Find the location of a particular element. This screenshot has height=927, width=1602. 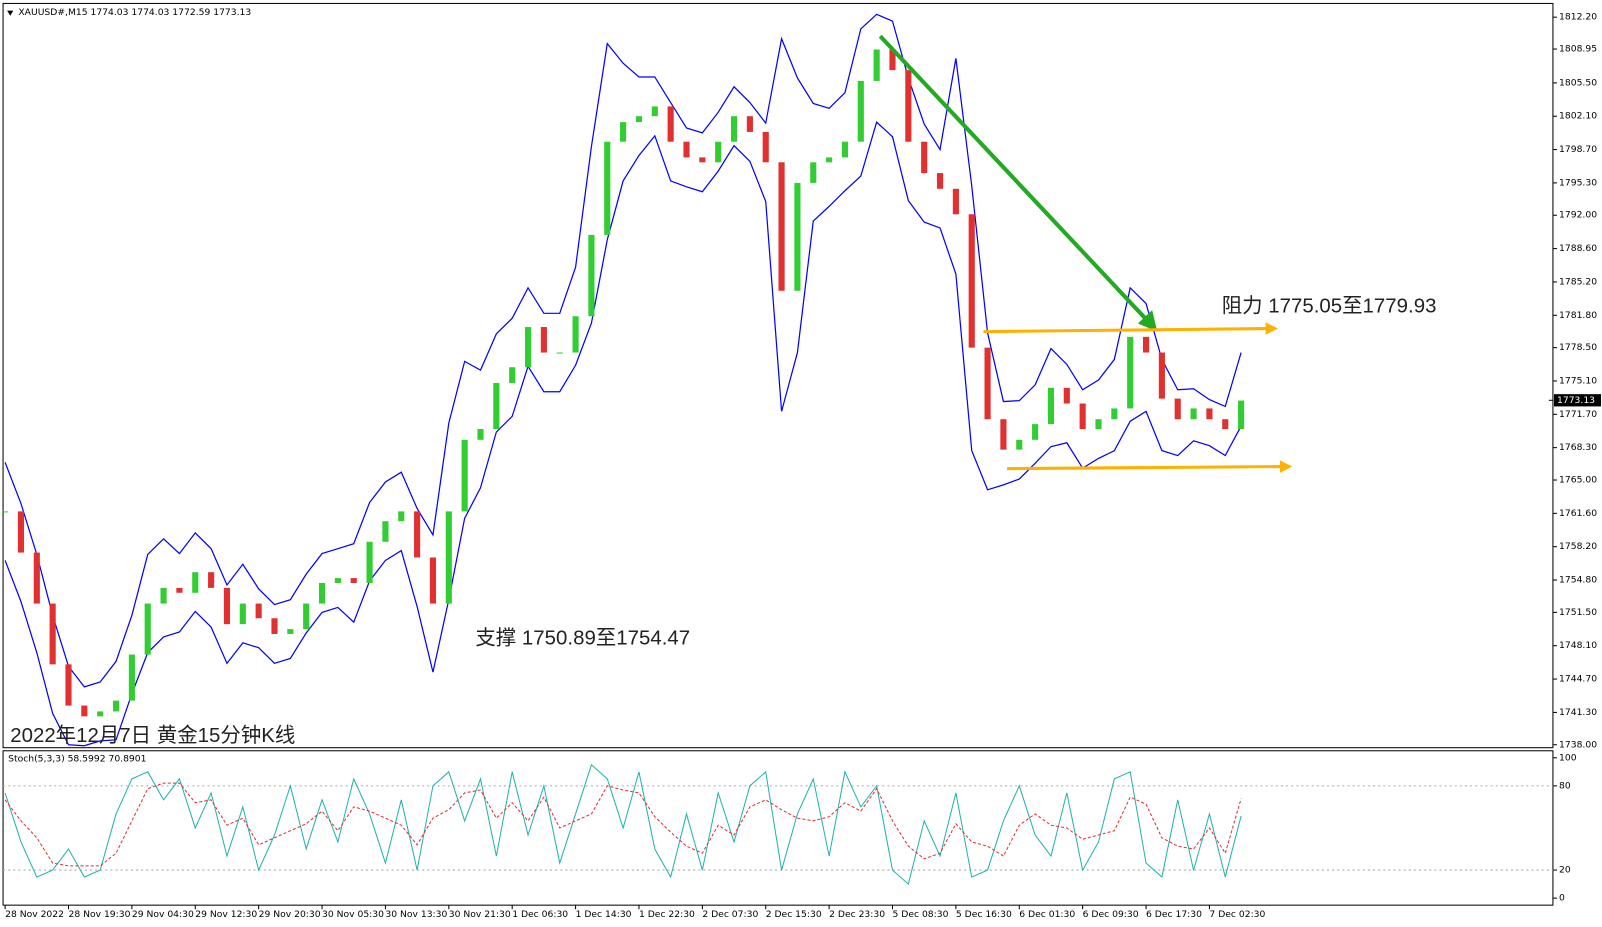

y-tick-label: 1798.70 is located at coordinates (1578, 149).